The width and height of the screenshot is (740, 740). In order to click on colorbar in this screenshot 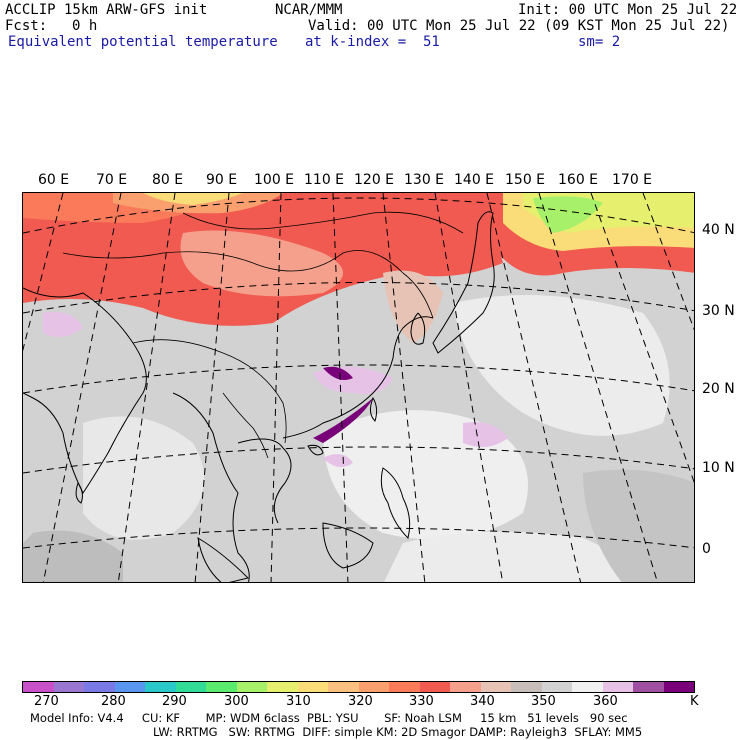, I will do `click(358, 687)`.